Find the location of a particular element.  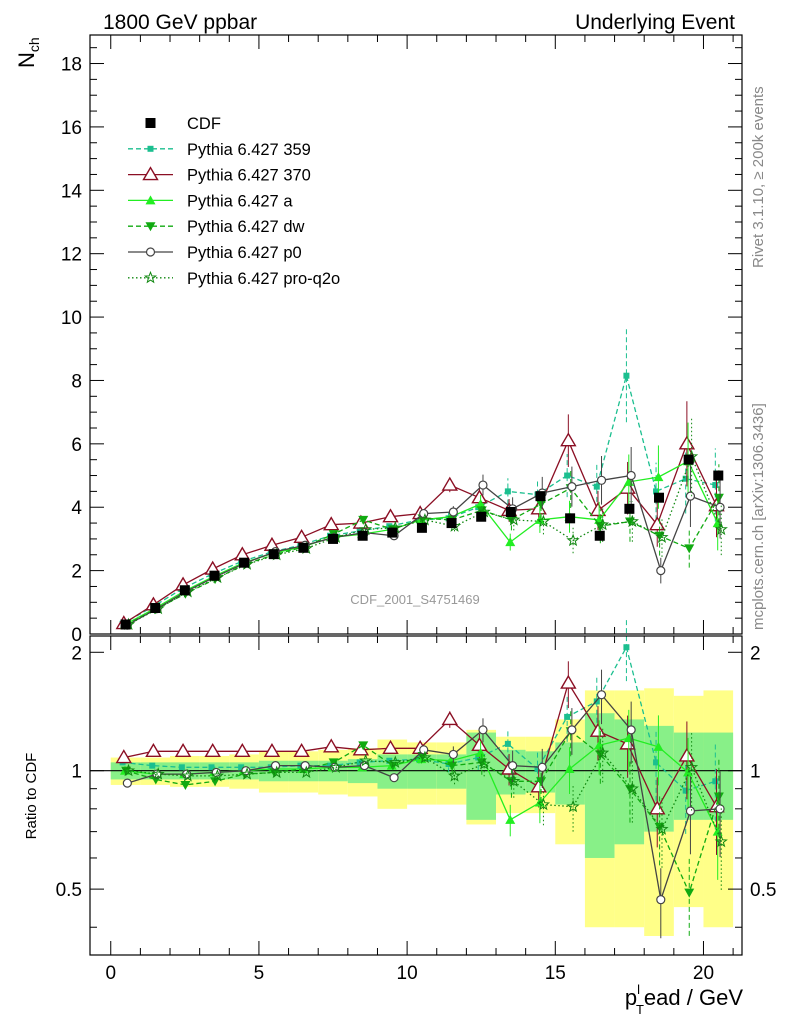

legend-label: Pythia 6.427 a is located at coordinates (240, 201).